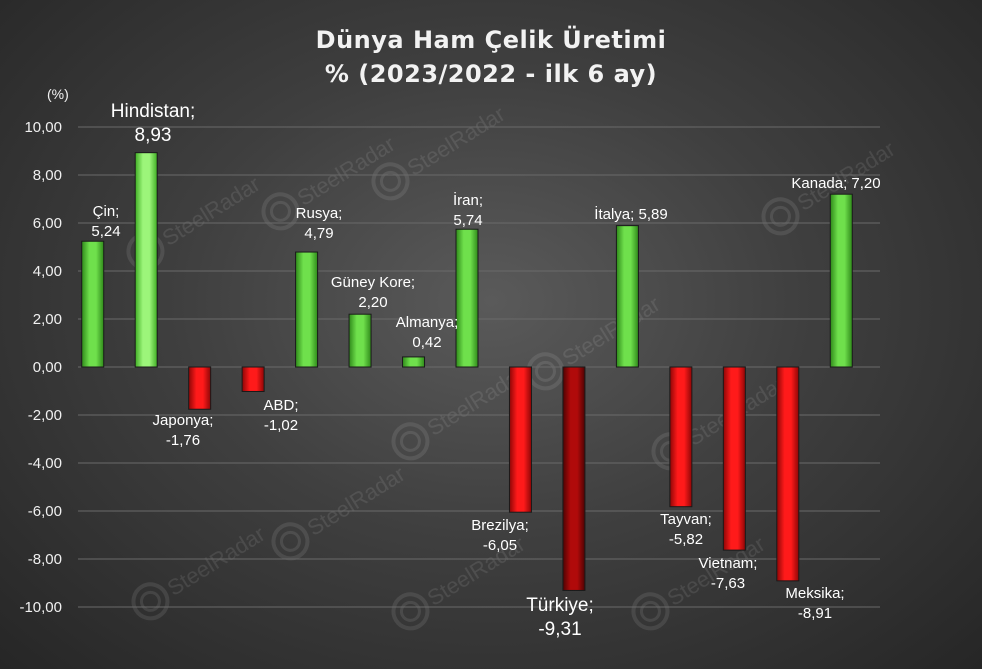 This screenshot has height=669, width=982. I want to click on y-tick-label: -4,00, so click(45, 463).